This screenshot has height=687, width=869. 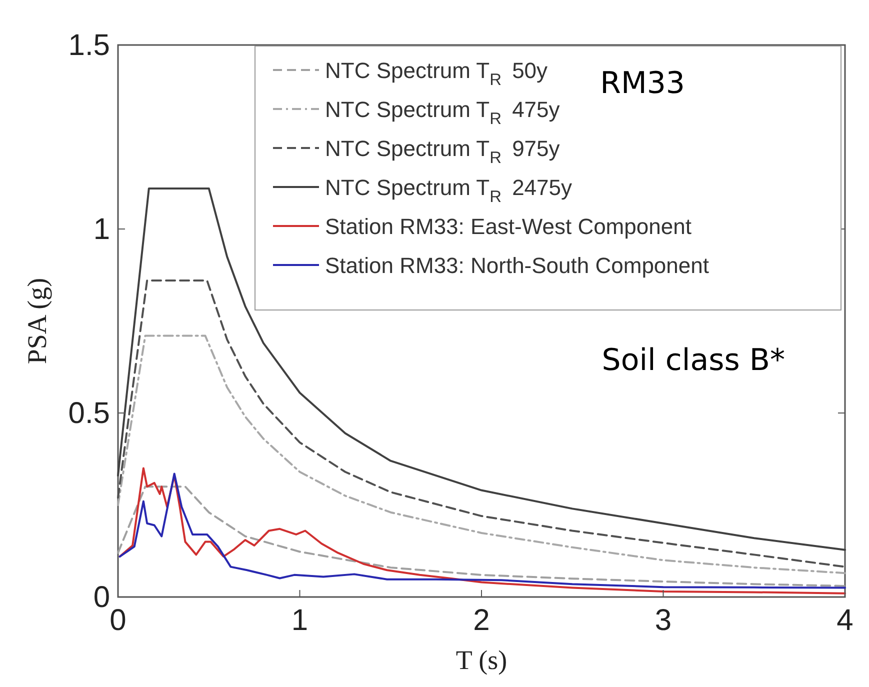 What do you see at coordinates (37, 321) in the screenshot?
I see `y-axis-title: PSA (g)` at bounding box center [37, 321].